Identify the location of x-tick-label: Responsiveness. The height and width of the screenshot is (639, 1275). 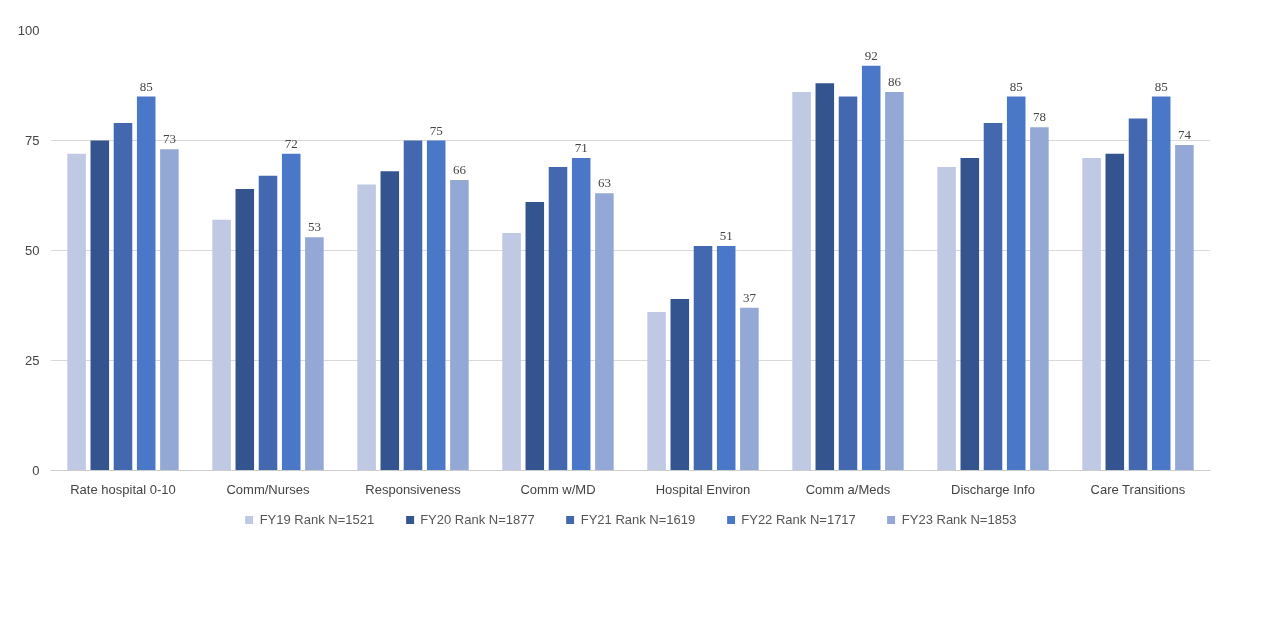
(413, 489).